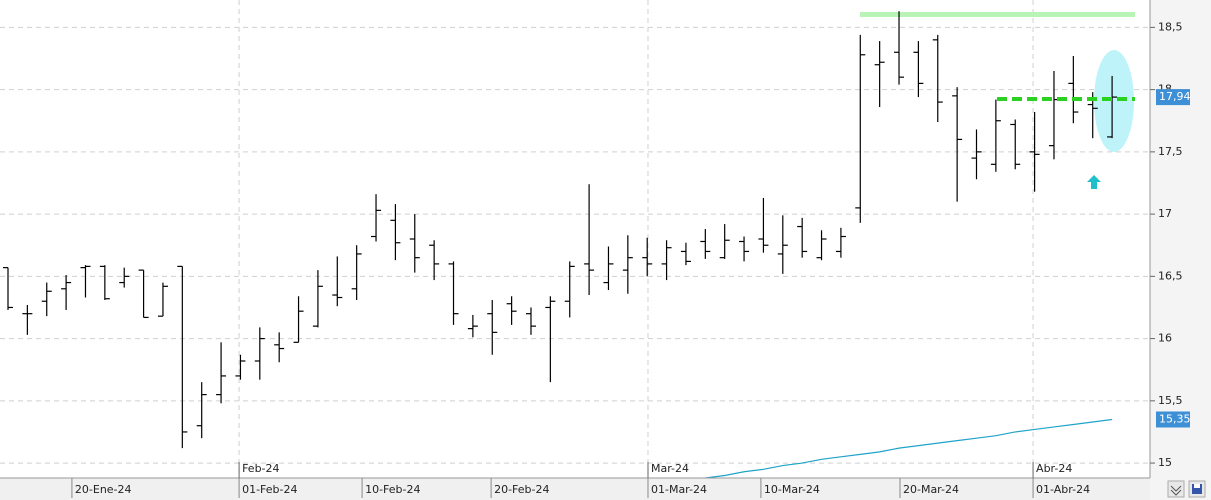  I want to click on price-label: 17,94, so click(1175, 96).